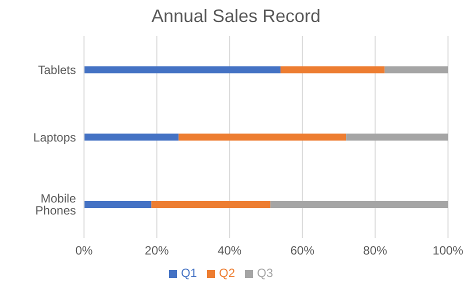  I want to click on x-tick-label: 60%, so click(302, 251).